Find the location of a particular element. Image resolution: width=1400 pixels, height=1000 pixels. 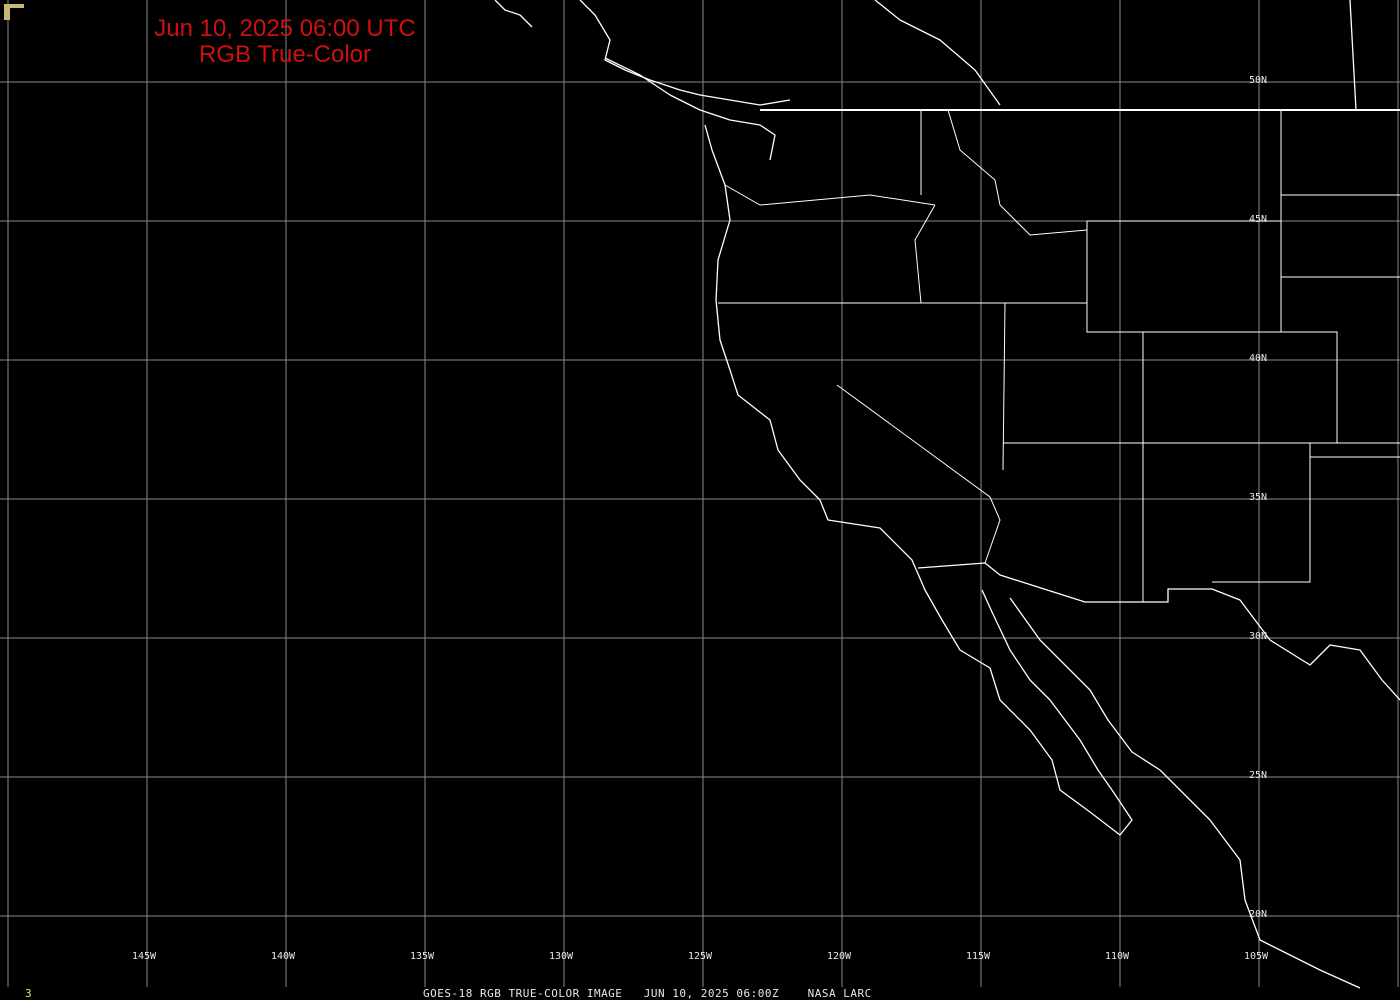

latitude-label: 35N is located at coordinates (1258, 497).